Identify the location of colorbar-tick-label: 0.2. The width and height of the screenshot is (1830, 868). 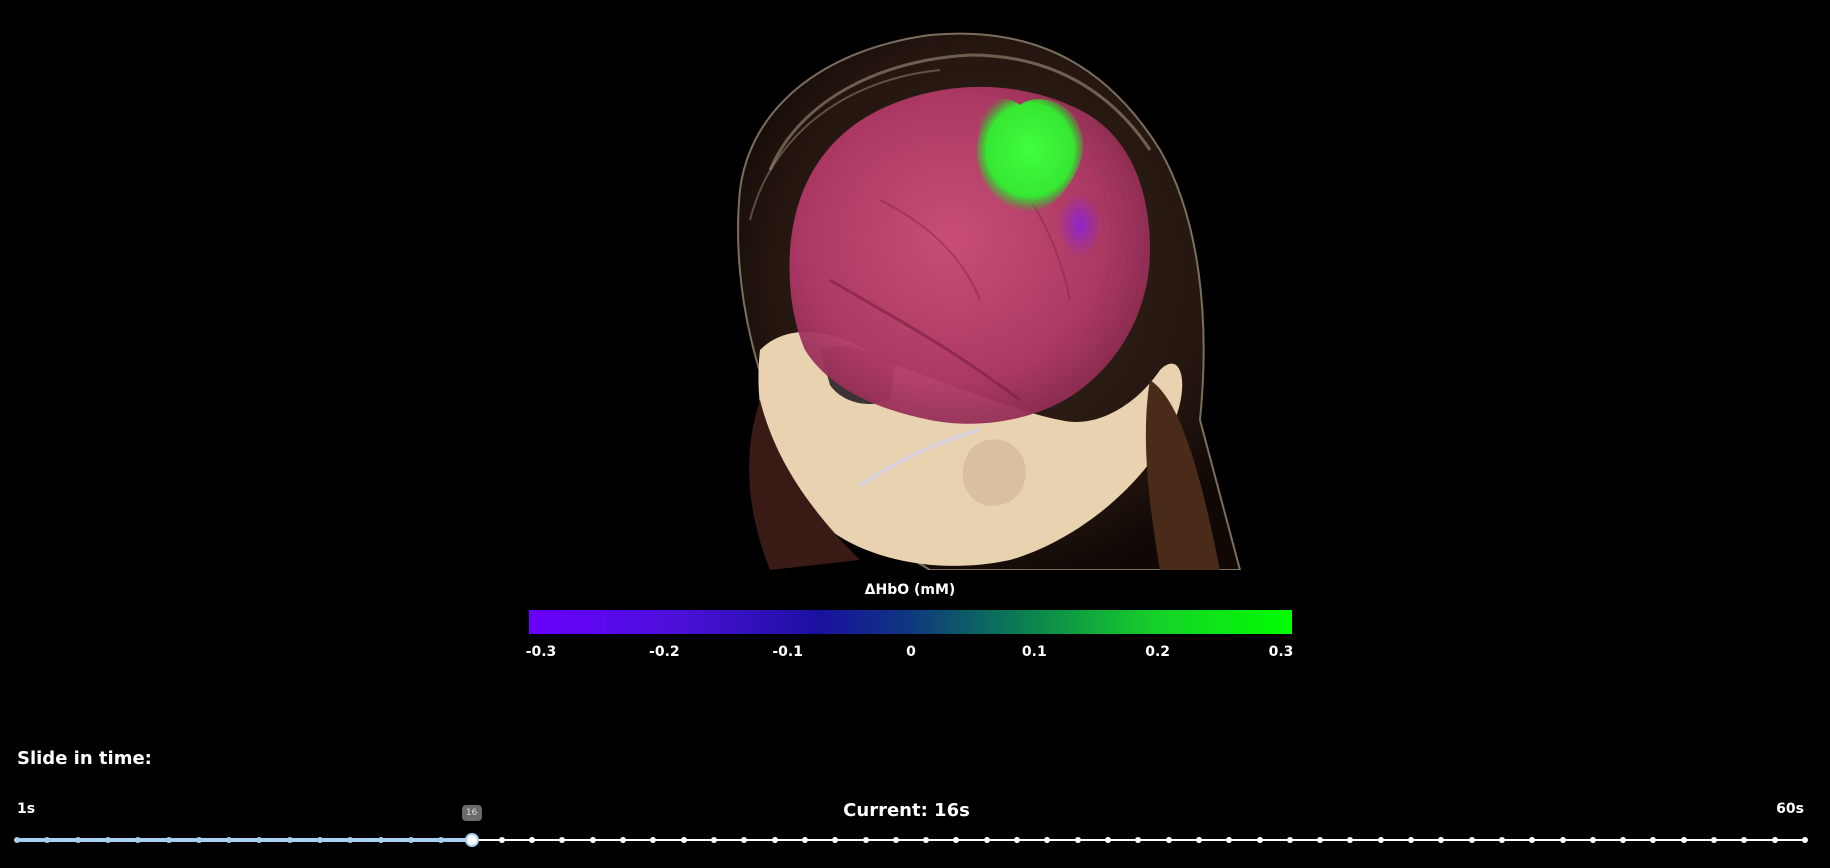
(1158, 652).